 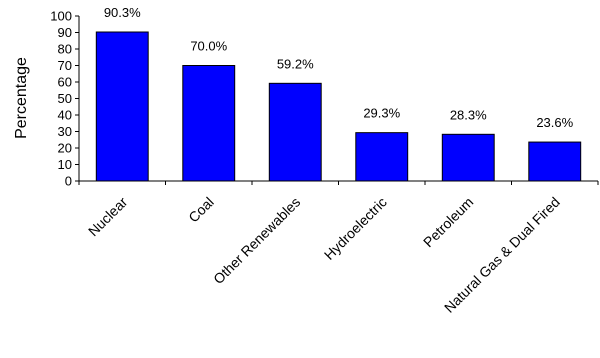 What do you see at coordinates (338, 183) in the screenshot?
I see `x-axis-ticks` at bounding box center [338, 183].